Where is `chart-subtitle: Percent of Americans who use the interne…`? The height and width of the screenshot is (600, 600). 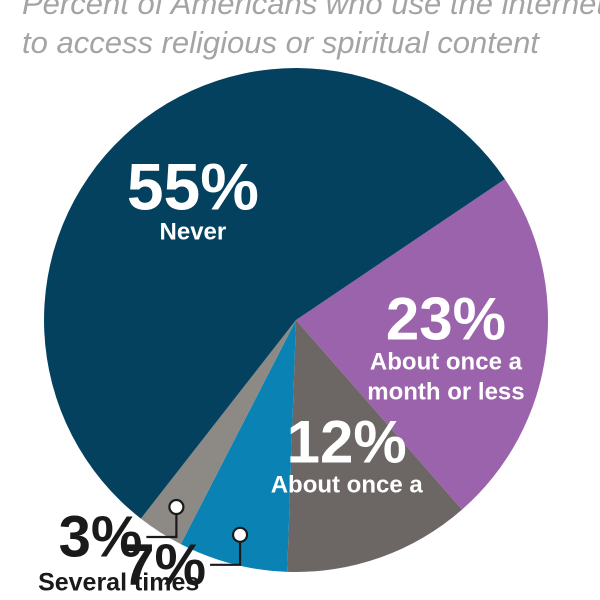 chart-subtitle: Percent of Americans who use the interne… is located at coordinates (311, 30).